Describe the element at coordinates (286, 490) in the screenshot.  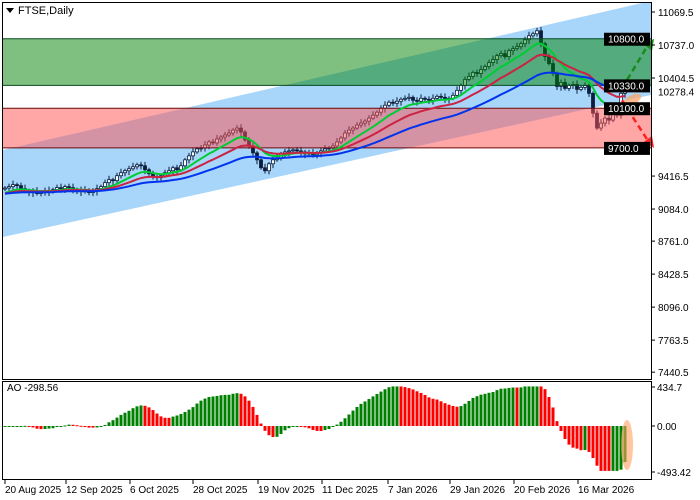
I see `x-tick-label: 19 Nov 2025` at that location.